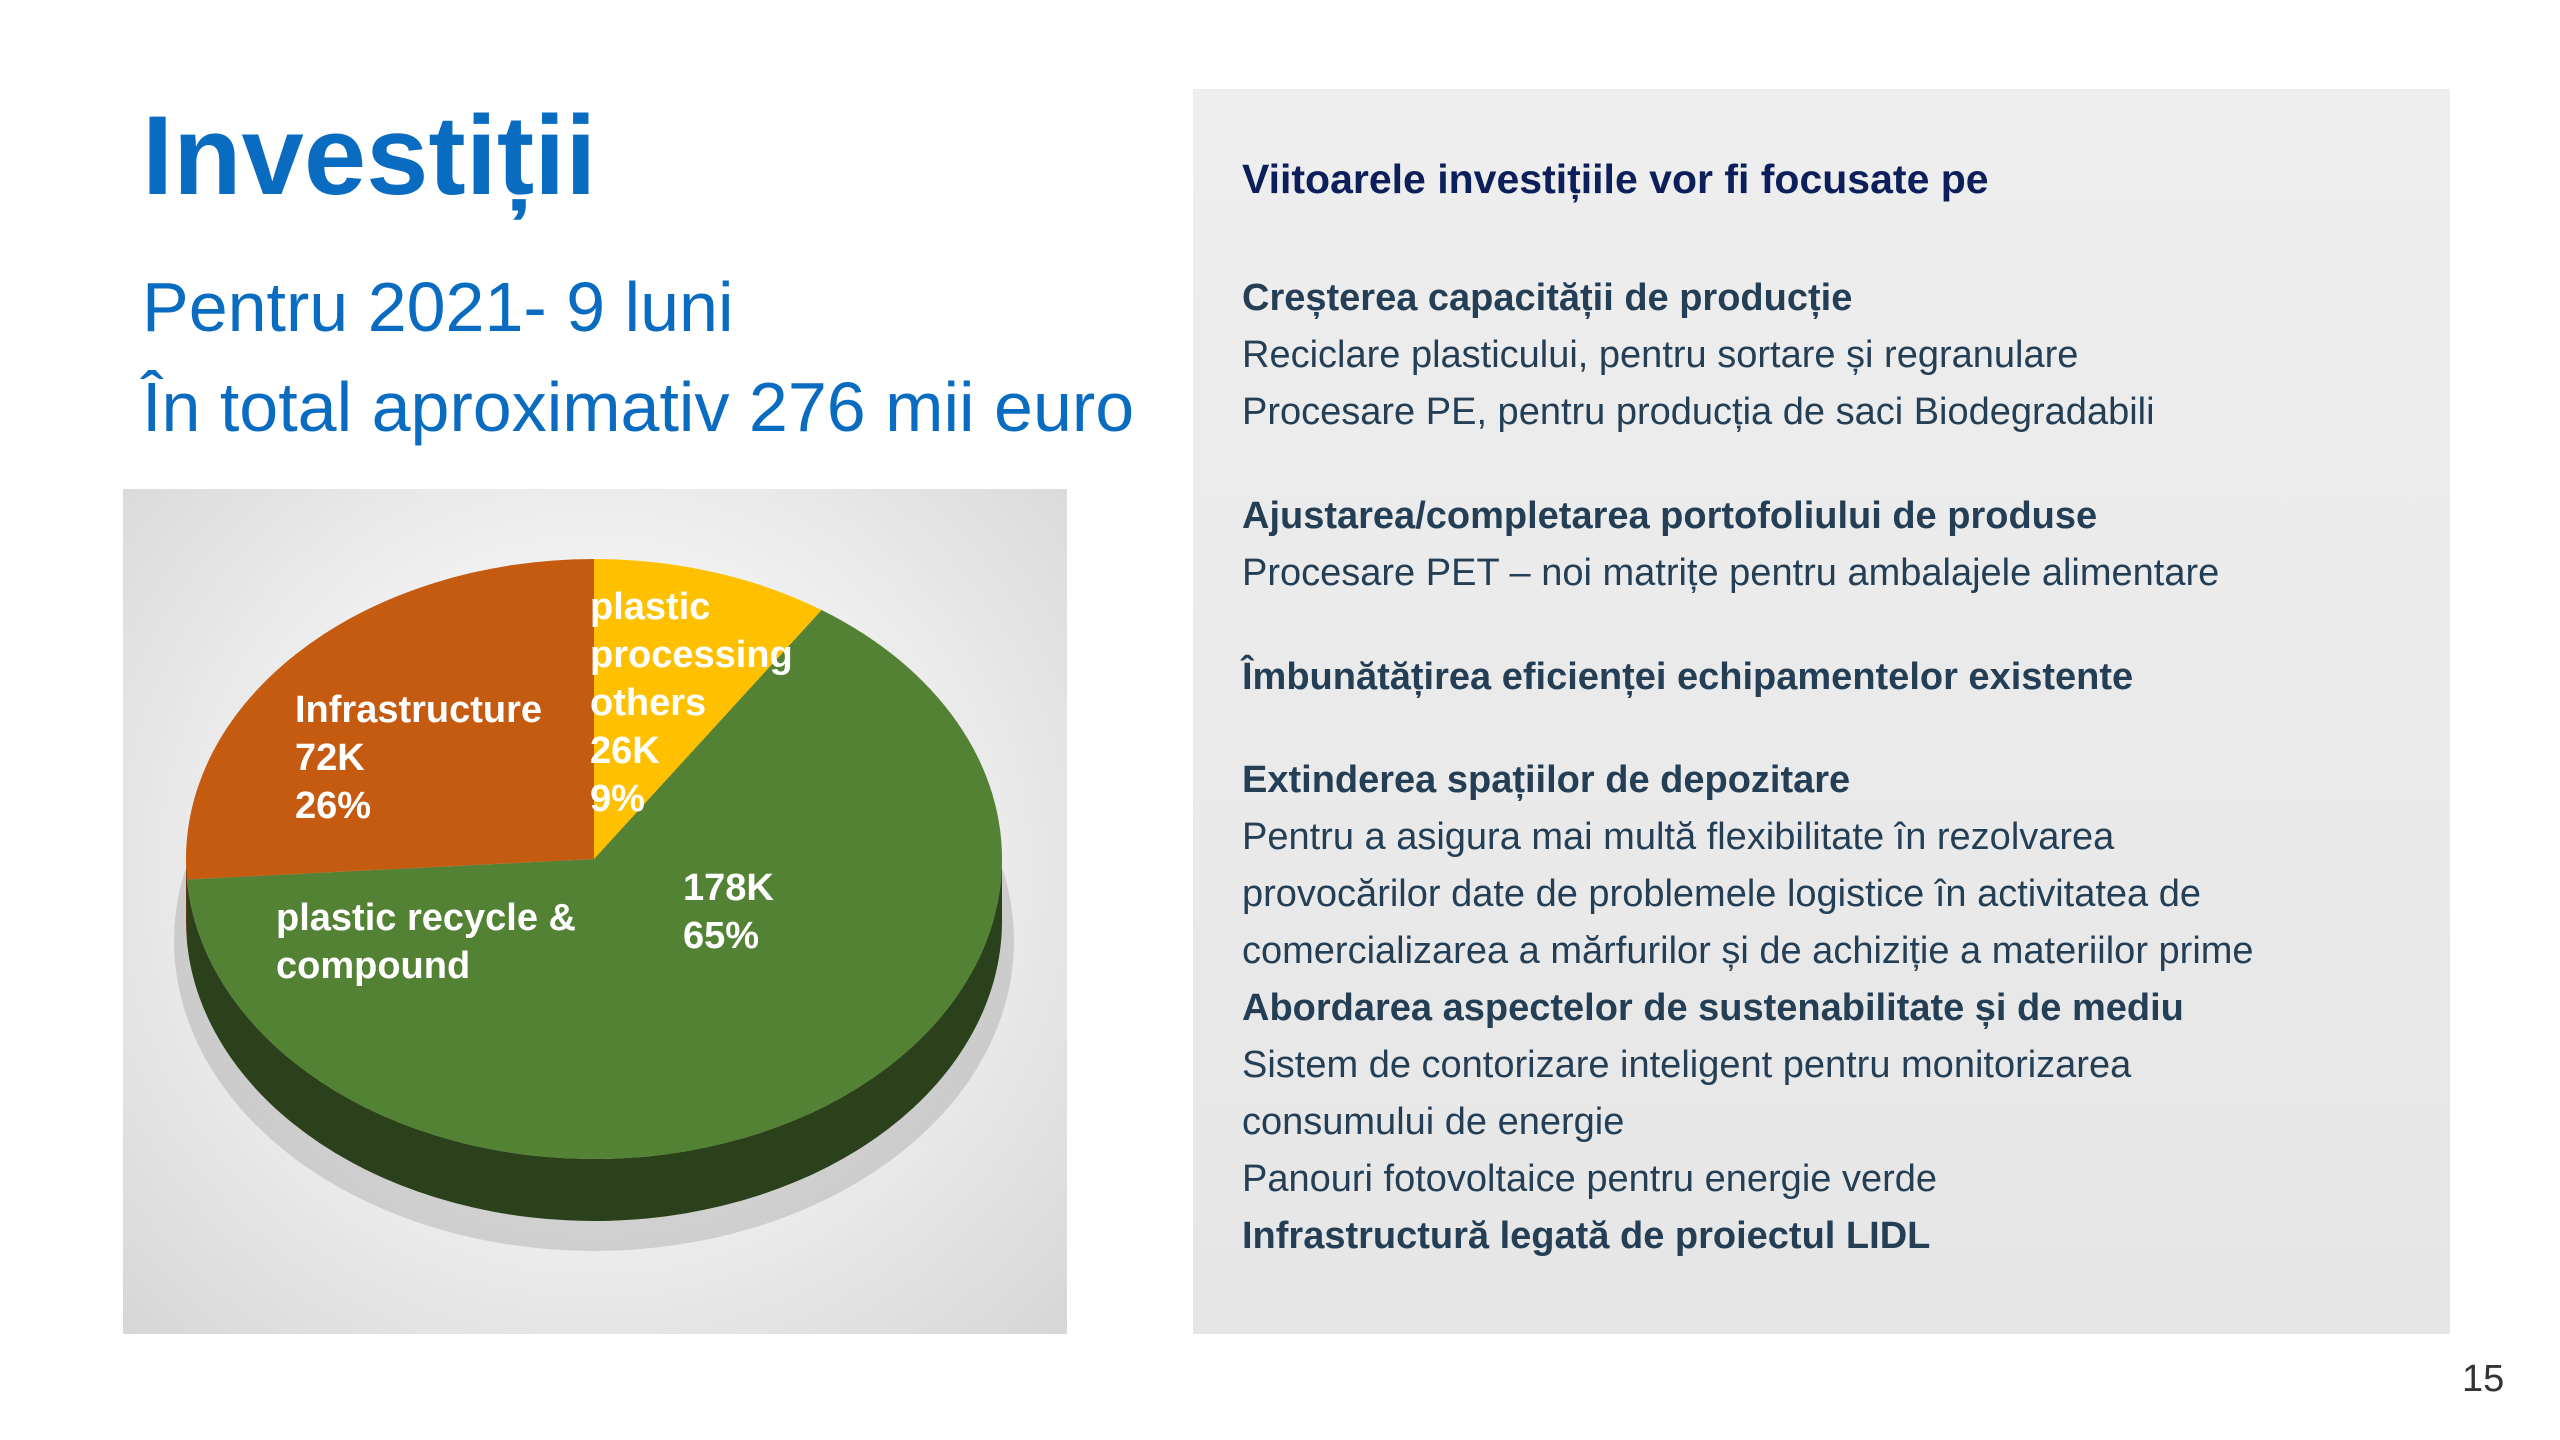 The image size is (2560, 1440). I want to click on slice-value-plastic-recycle: 178K 65%, so click(728, 912).